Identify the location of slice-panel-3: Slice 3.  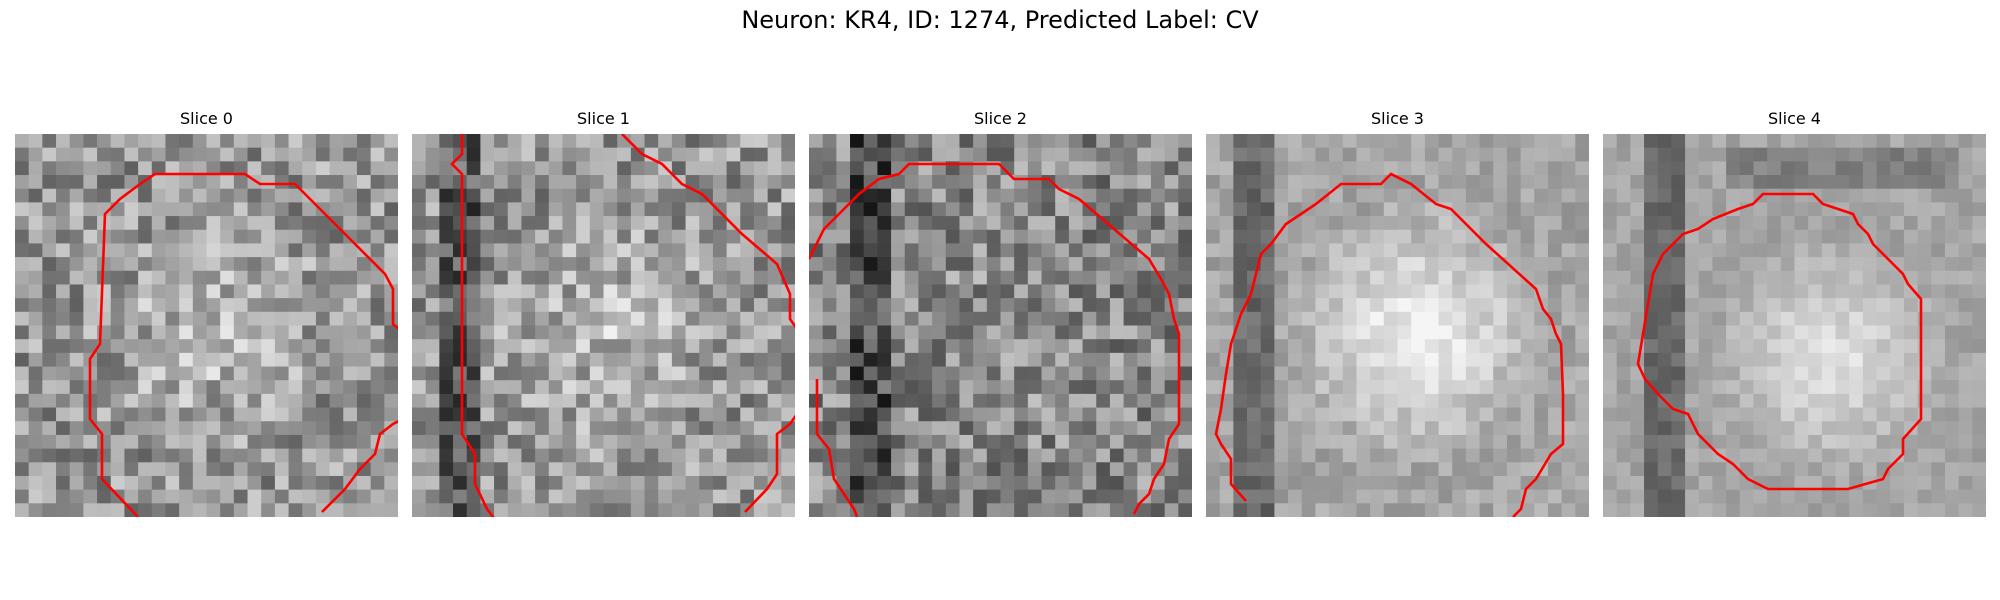
(1397, 311).